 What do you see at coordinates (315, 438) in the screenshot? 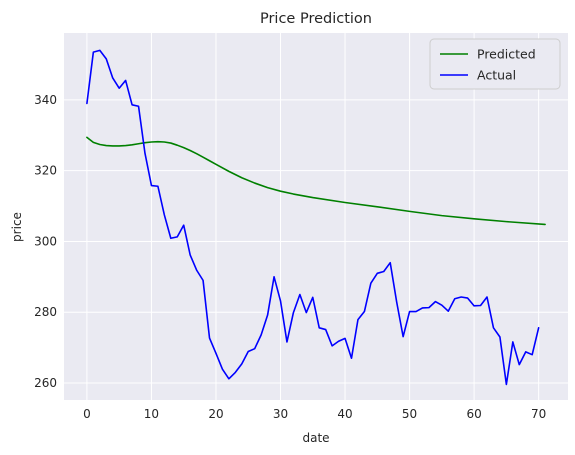
I see `x-axis-label: date` at bounding box center [315, 438].